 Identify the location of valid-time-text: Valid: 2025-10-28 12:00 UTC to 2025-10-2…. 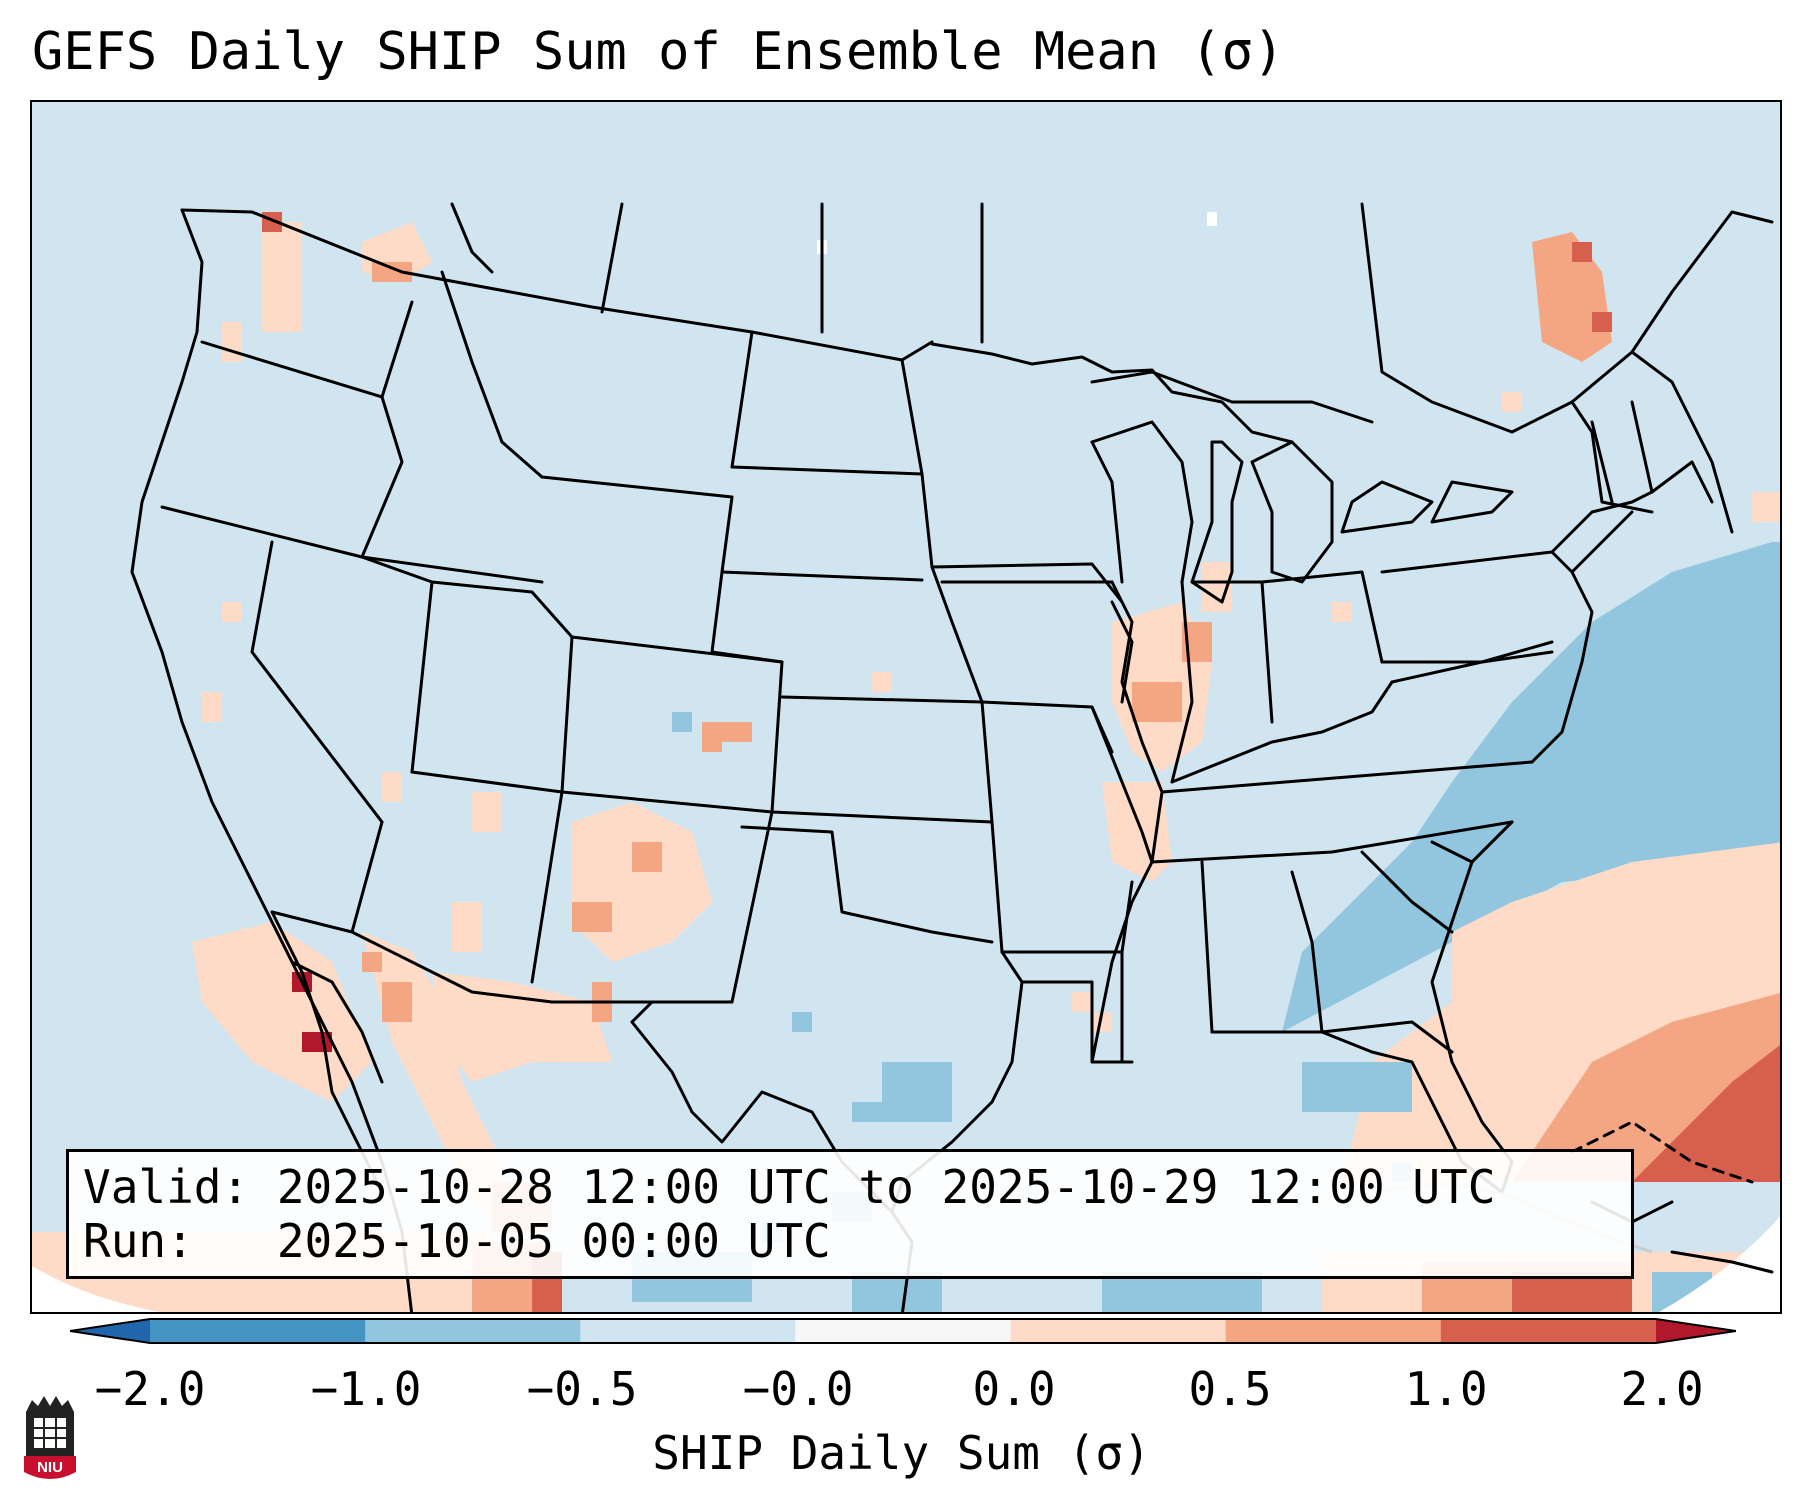
(789, 1187).